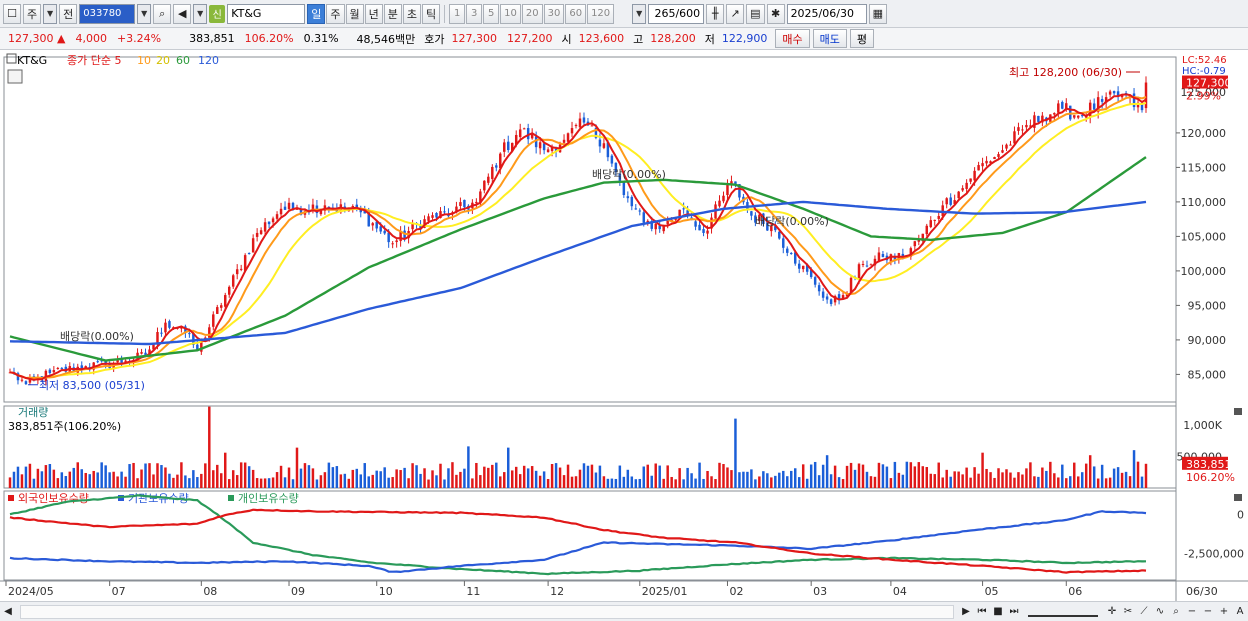  What do you see at coordinates (32, 13) in the screenshot?
I see `period-week-button: 주` at bounding box center [32, 13].